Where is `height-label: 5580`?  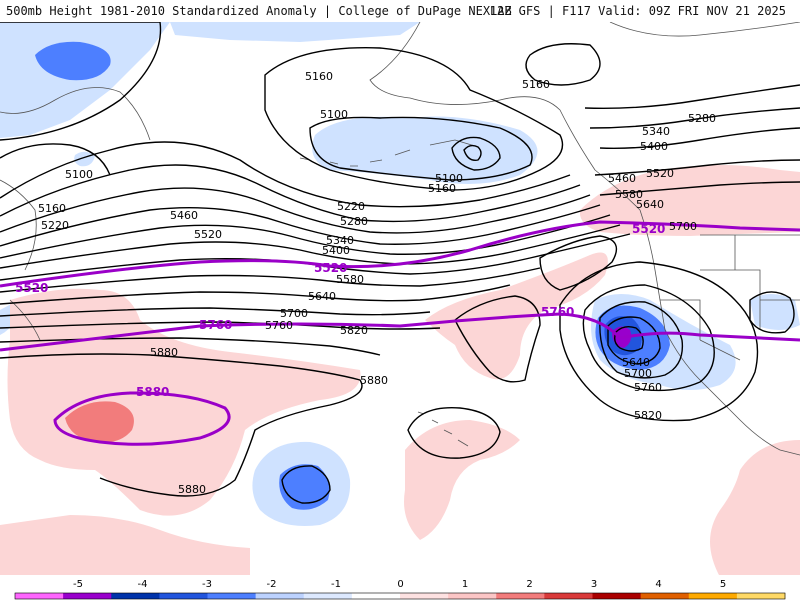 height-label: 5580 is located at coordinates (629, 194).